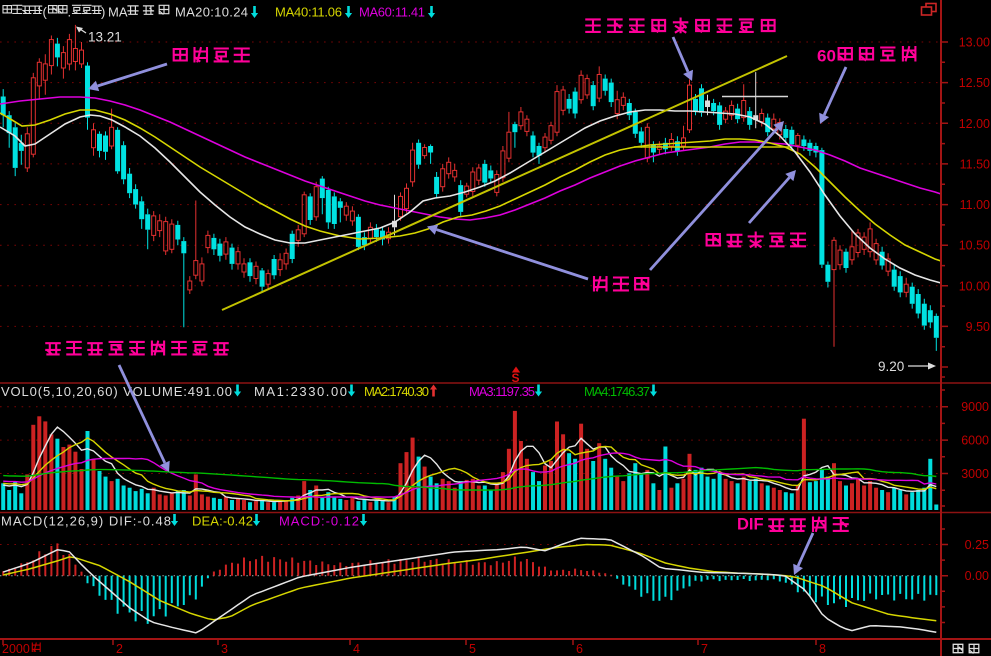 The width and height of the screenshot is (991, 656). What do you see at coordinates (472, 649) in the screenshot?
I see `svg-text: 5` at bounding box center [472, 649].